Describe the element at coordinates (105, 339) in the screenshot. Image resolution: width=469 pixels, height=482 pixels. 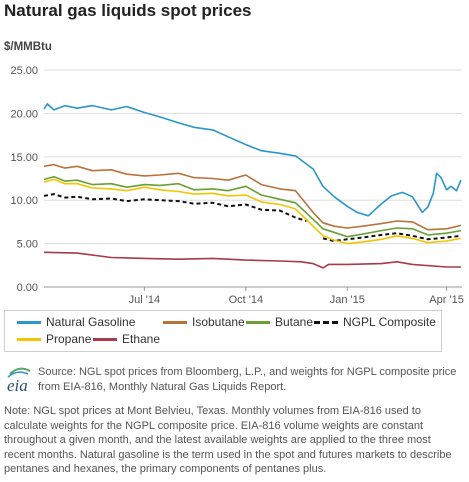
I see `legend-swatch-ethane` at that location.